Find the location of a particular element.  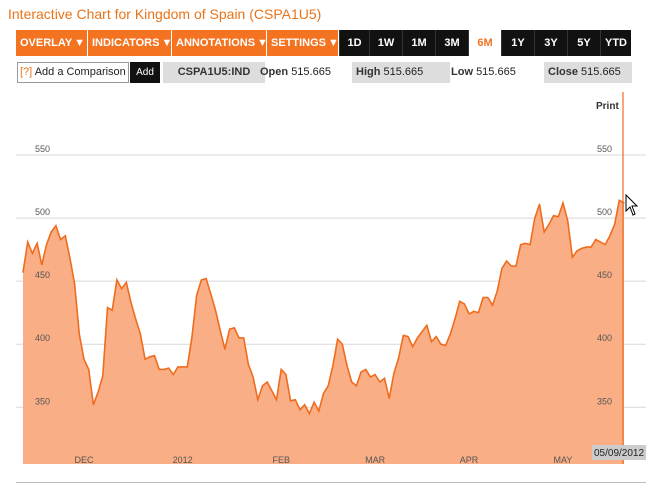

y-tick-label-left: 350 is located at coordinates (42, 401).